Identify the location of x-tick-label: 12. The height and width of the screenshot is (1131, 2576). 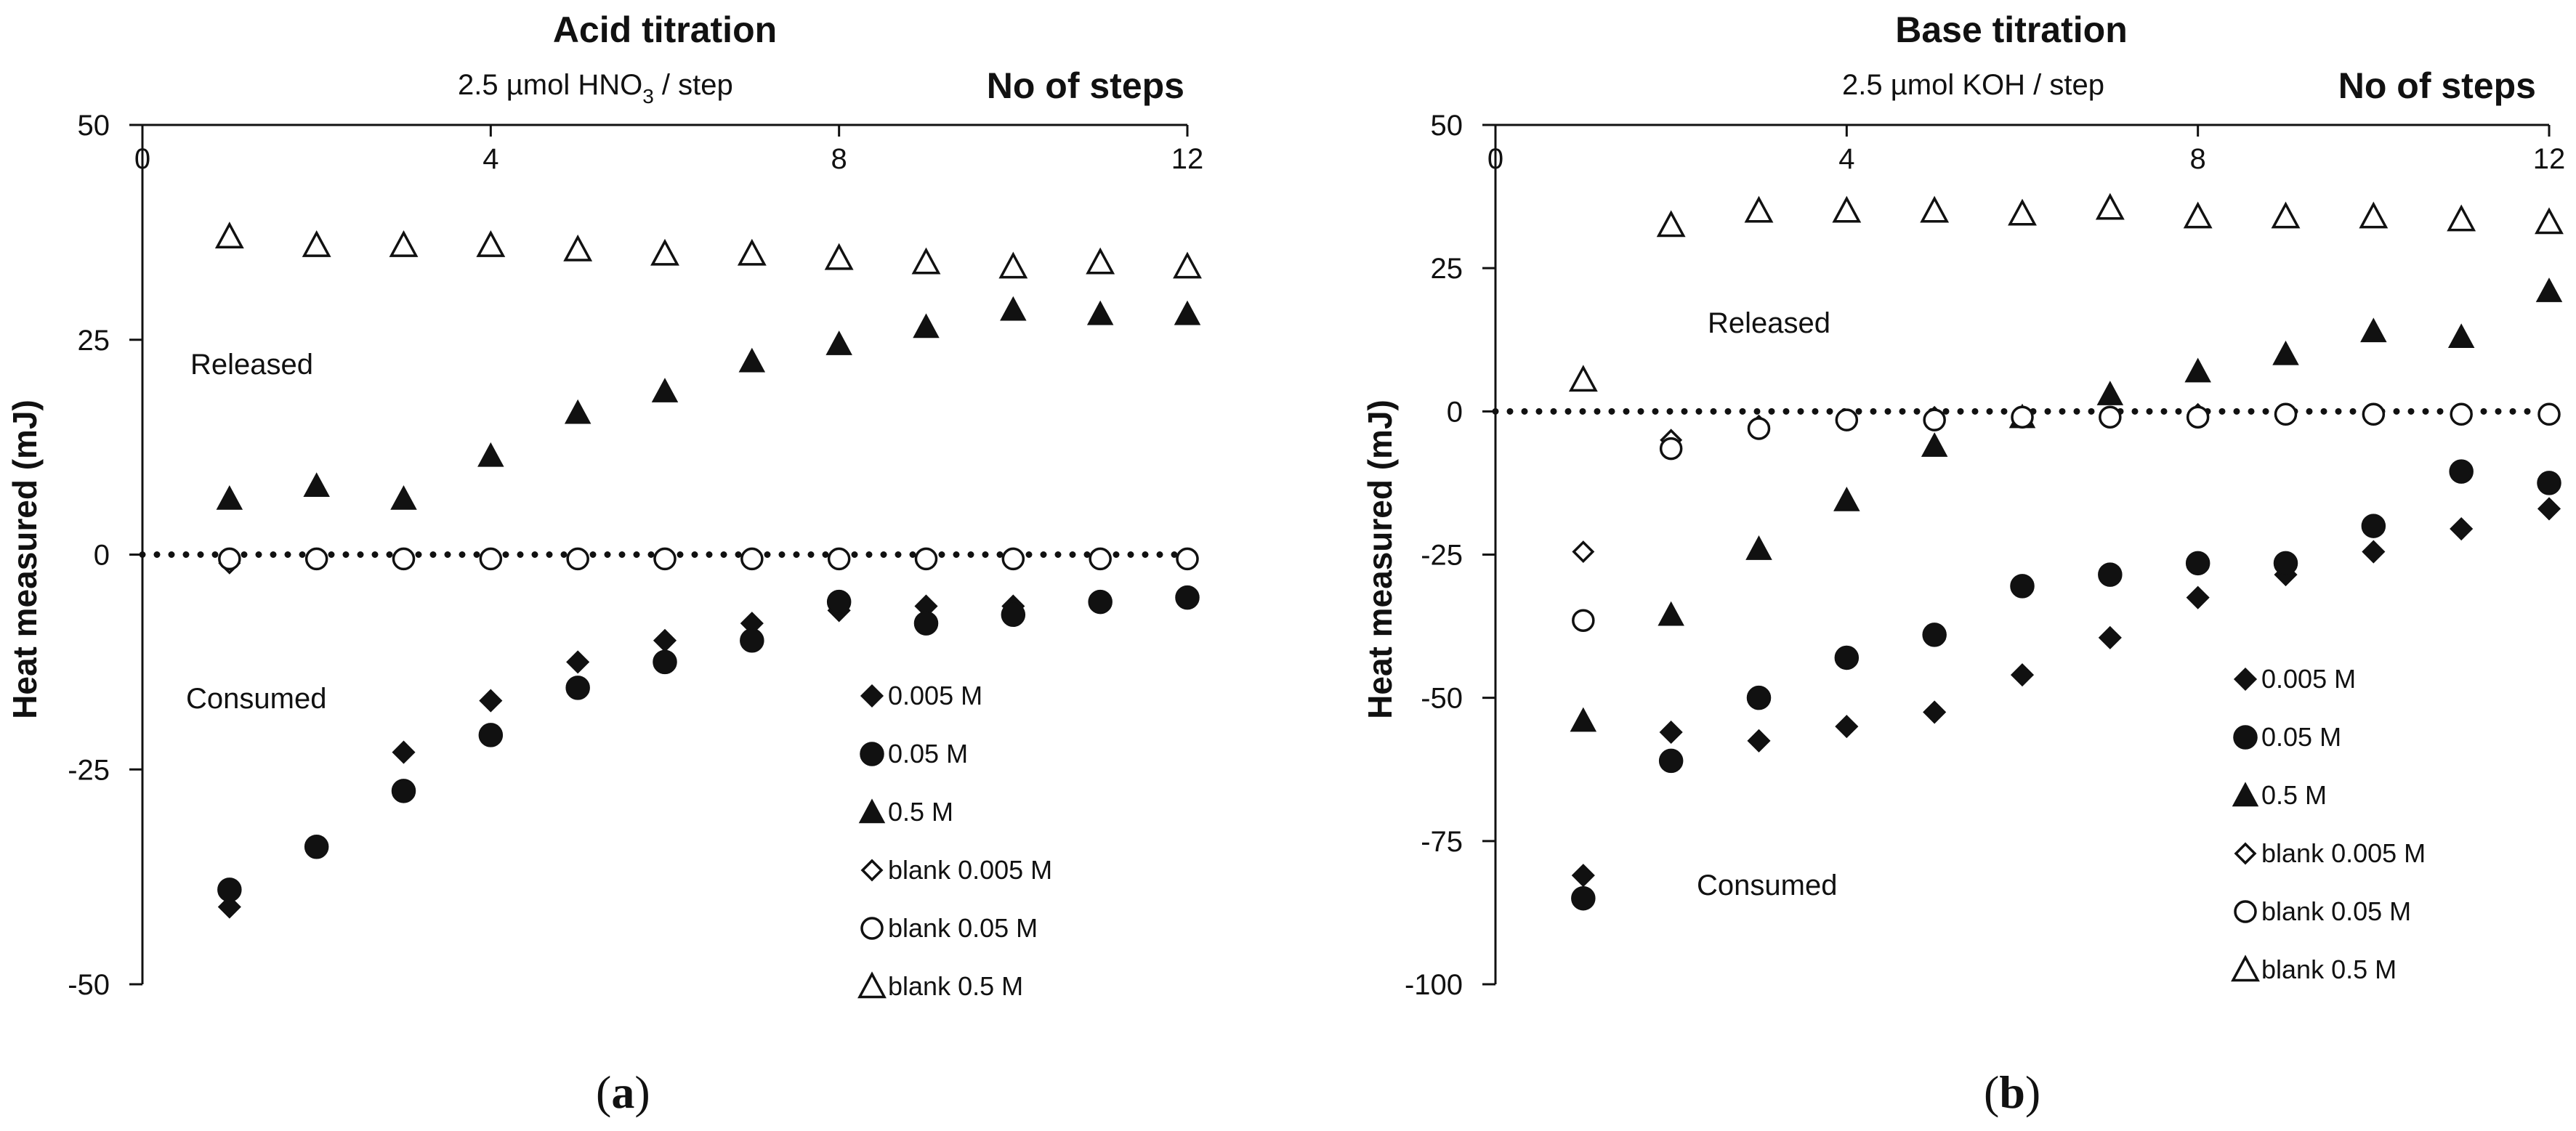
(1188, 159).